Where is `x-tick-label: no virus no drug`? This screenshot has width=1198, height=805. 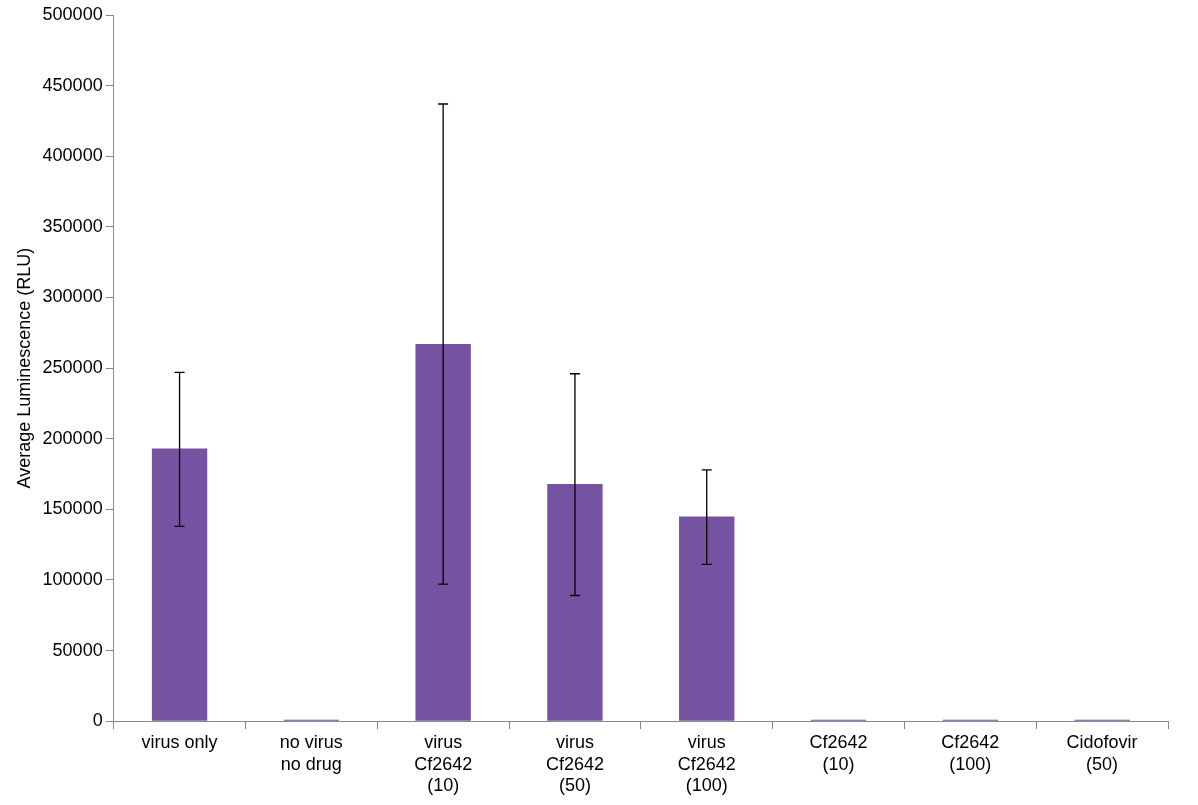
x-tick-label: no virus no drug is located at coordinates (311, 752).